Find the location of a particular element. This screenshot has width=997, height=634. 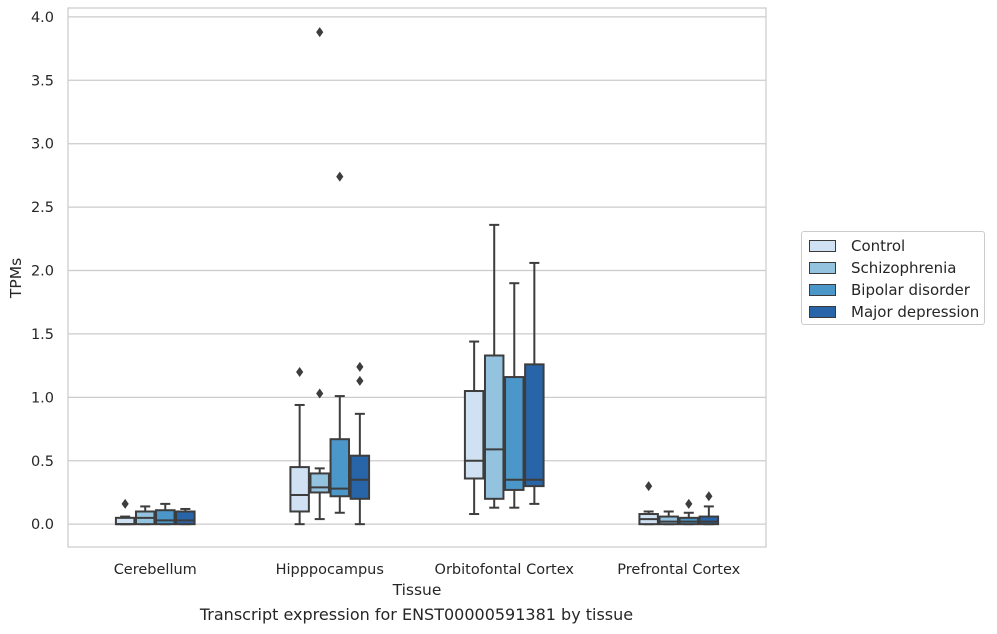

y-axis-label: TPMs is located at coordinates (16, 278).